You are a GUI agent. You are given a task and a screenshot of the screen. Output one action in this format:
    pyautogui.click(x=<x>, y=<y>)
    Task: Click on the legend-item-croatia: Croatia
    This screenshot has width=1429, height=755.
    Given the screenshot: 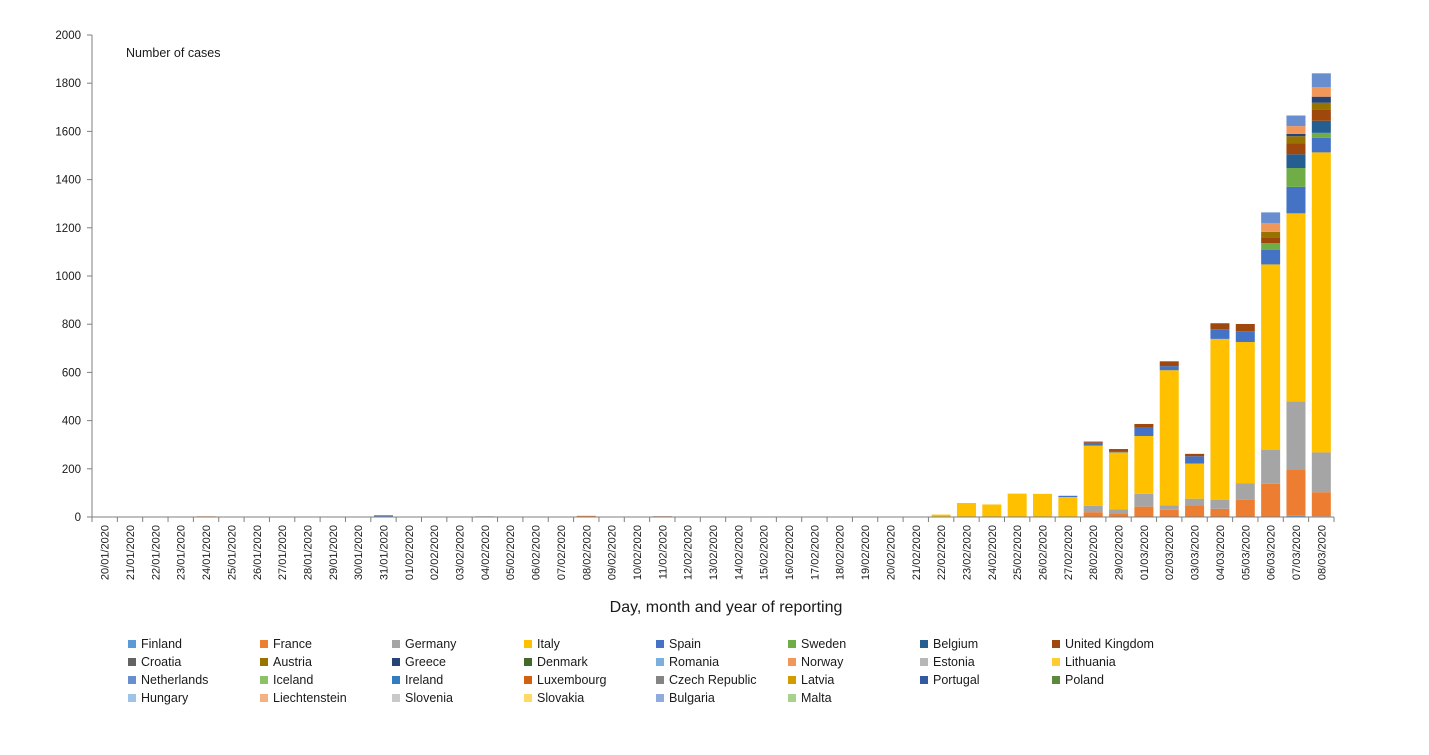 What is the action you would take?
    pyautogui.click(x=154, y=662)
    